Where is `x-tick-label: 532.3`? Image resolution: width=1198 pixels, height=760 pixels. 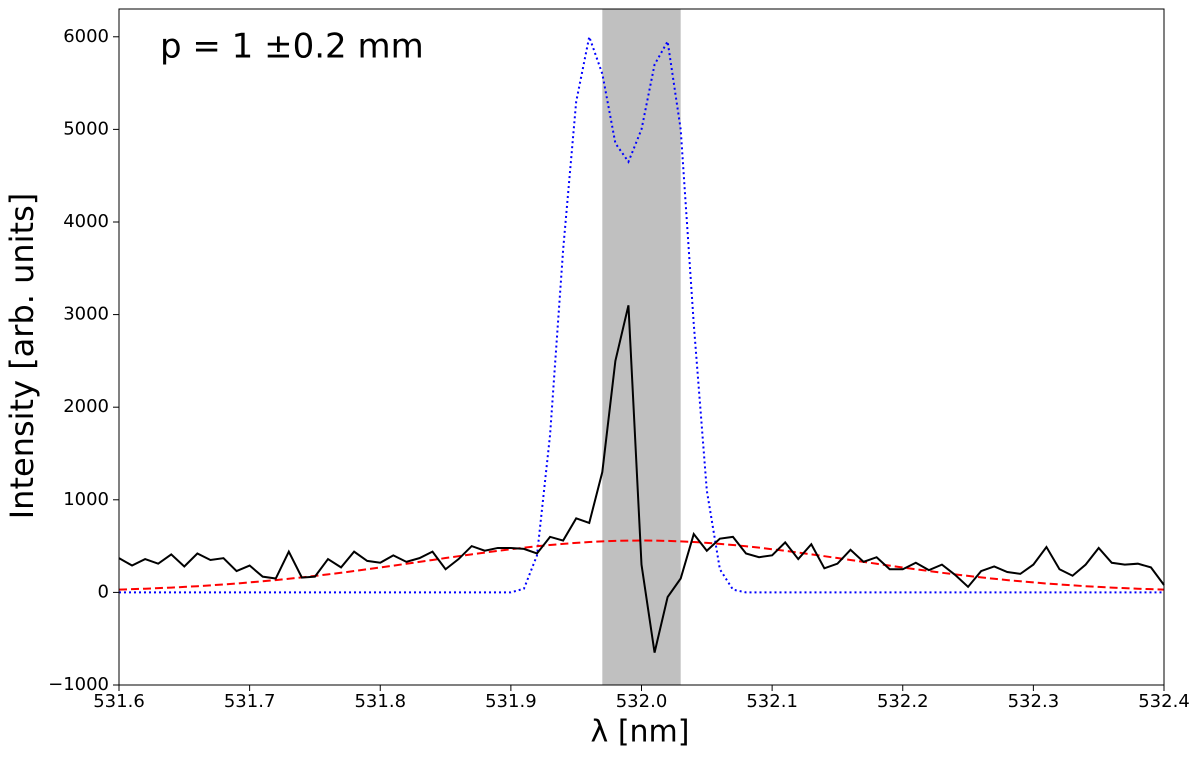
x-tick-label: 532.3 is located at coordinates (1034, 701).